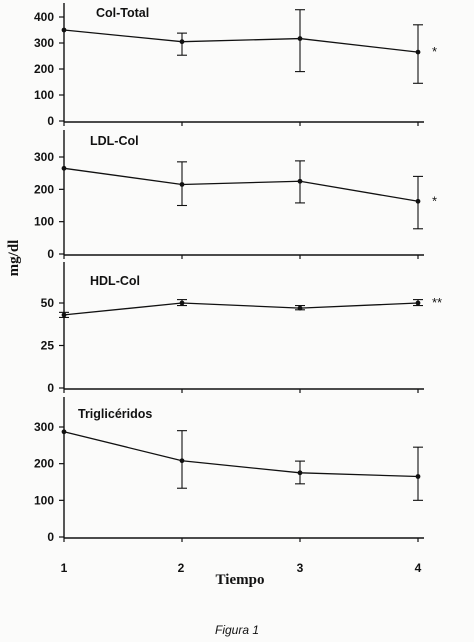  Describe the element at coordinates (48, 346) in the screenshot. I see `y-tick-label: 25` at that location.